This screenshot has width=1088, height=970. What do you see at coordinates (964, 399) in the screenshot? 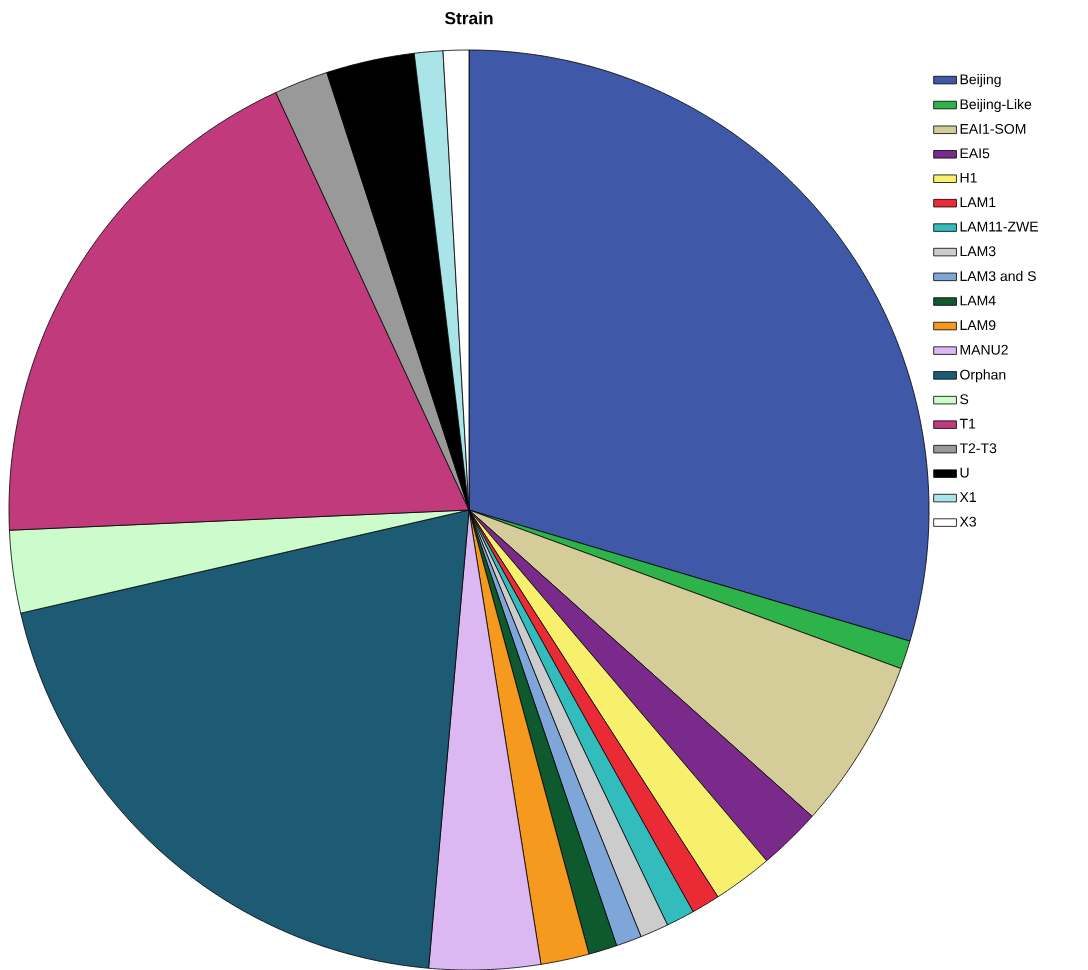
I see `legend-label: S` at bounding box center [964, 399].